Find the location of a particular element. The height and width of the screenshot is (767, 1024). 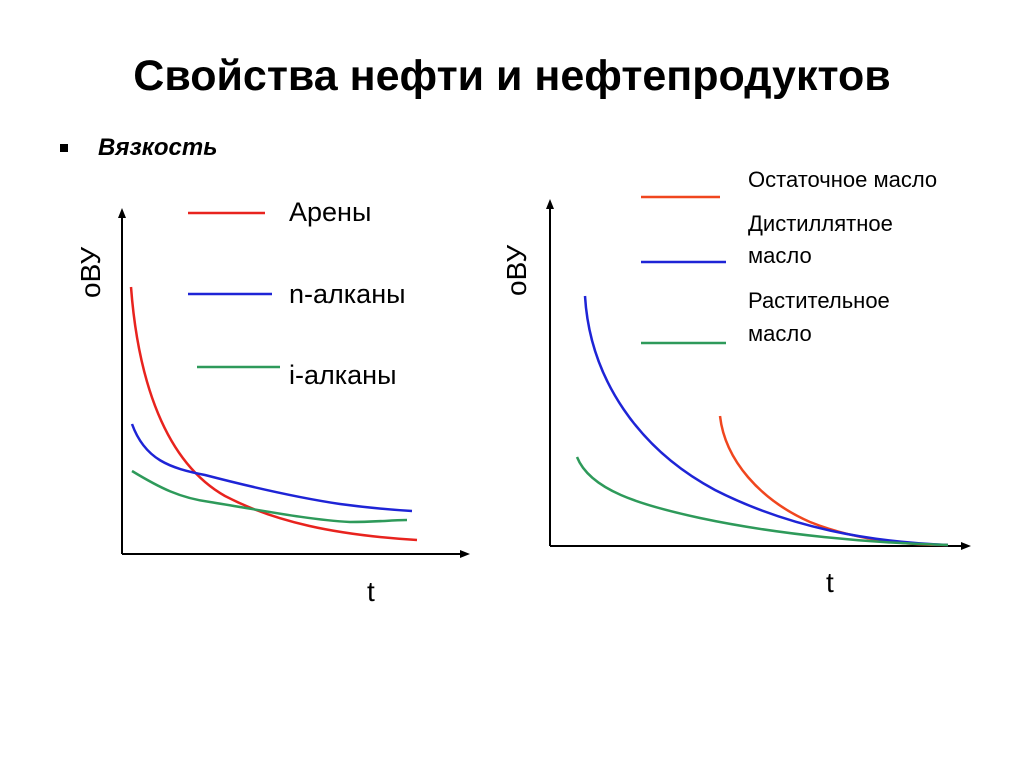

left-y-axis-label: oВУ is located at coordinates (90, 272).